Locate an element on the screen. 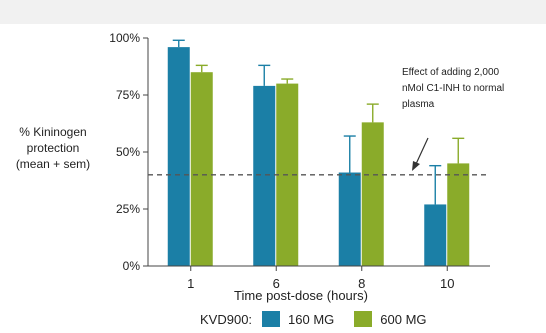 This screenshot has width=546, height=333. y-axis-title-line-3: (mean + sem) is located at coordinates (53, 164).